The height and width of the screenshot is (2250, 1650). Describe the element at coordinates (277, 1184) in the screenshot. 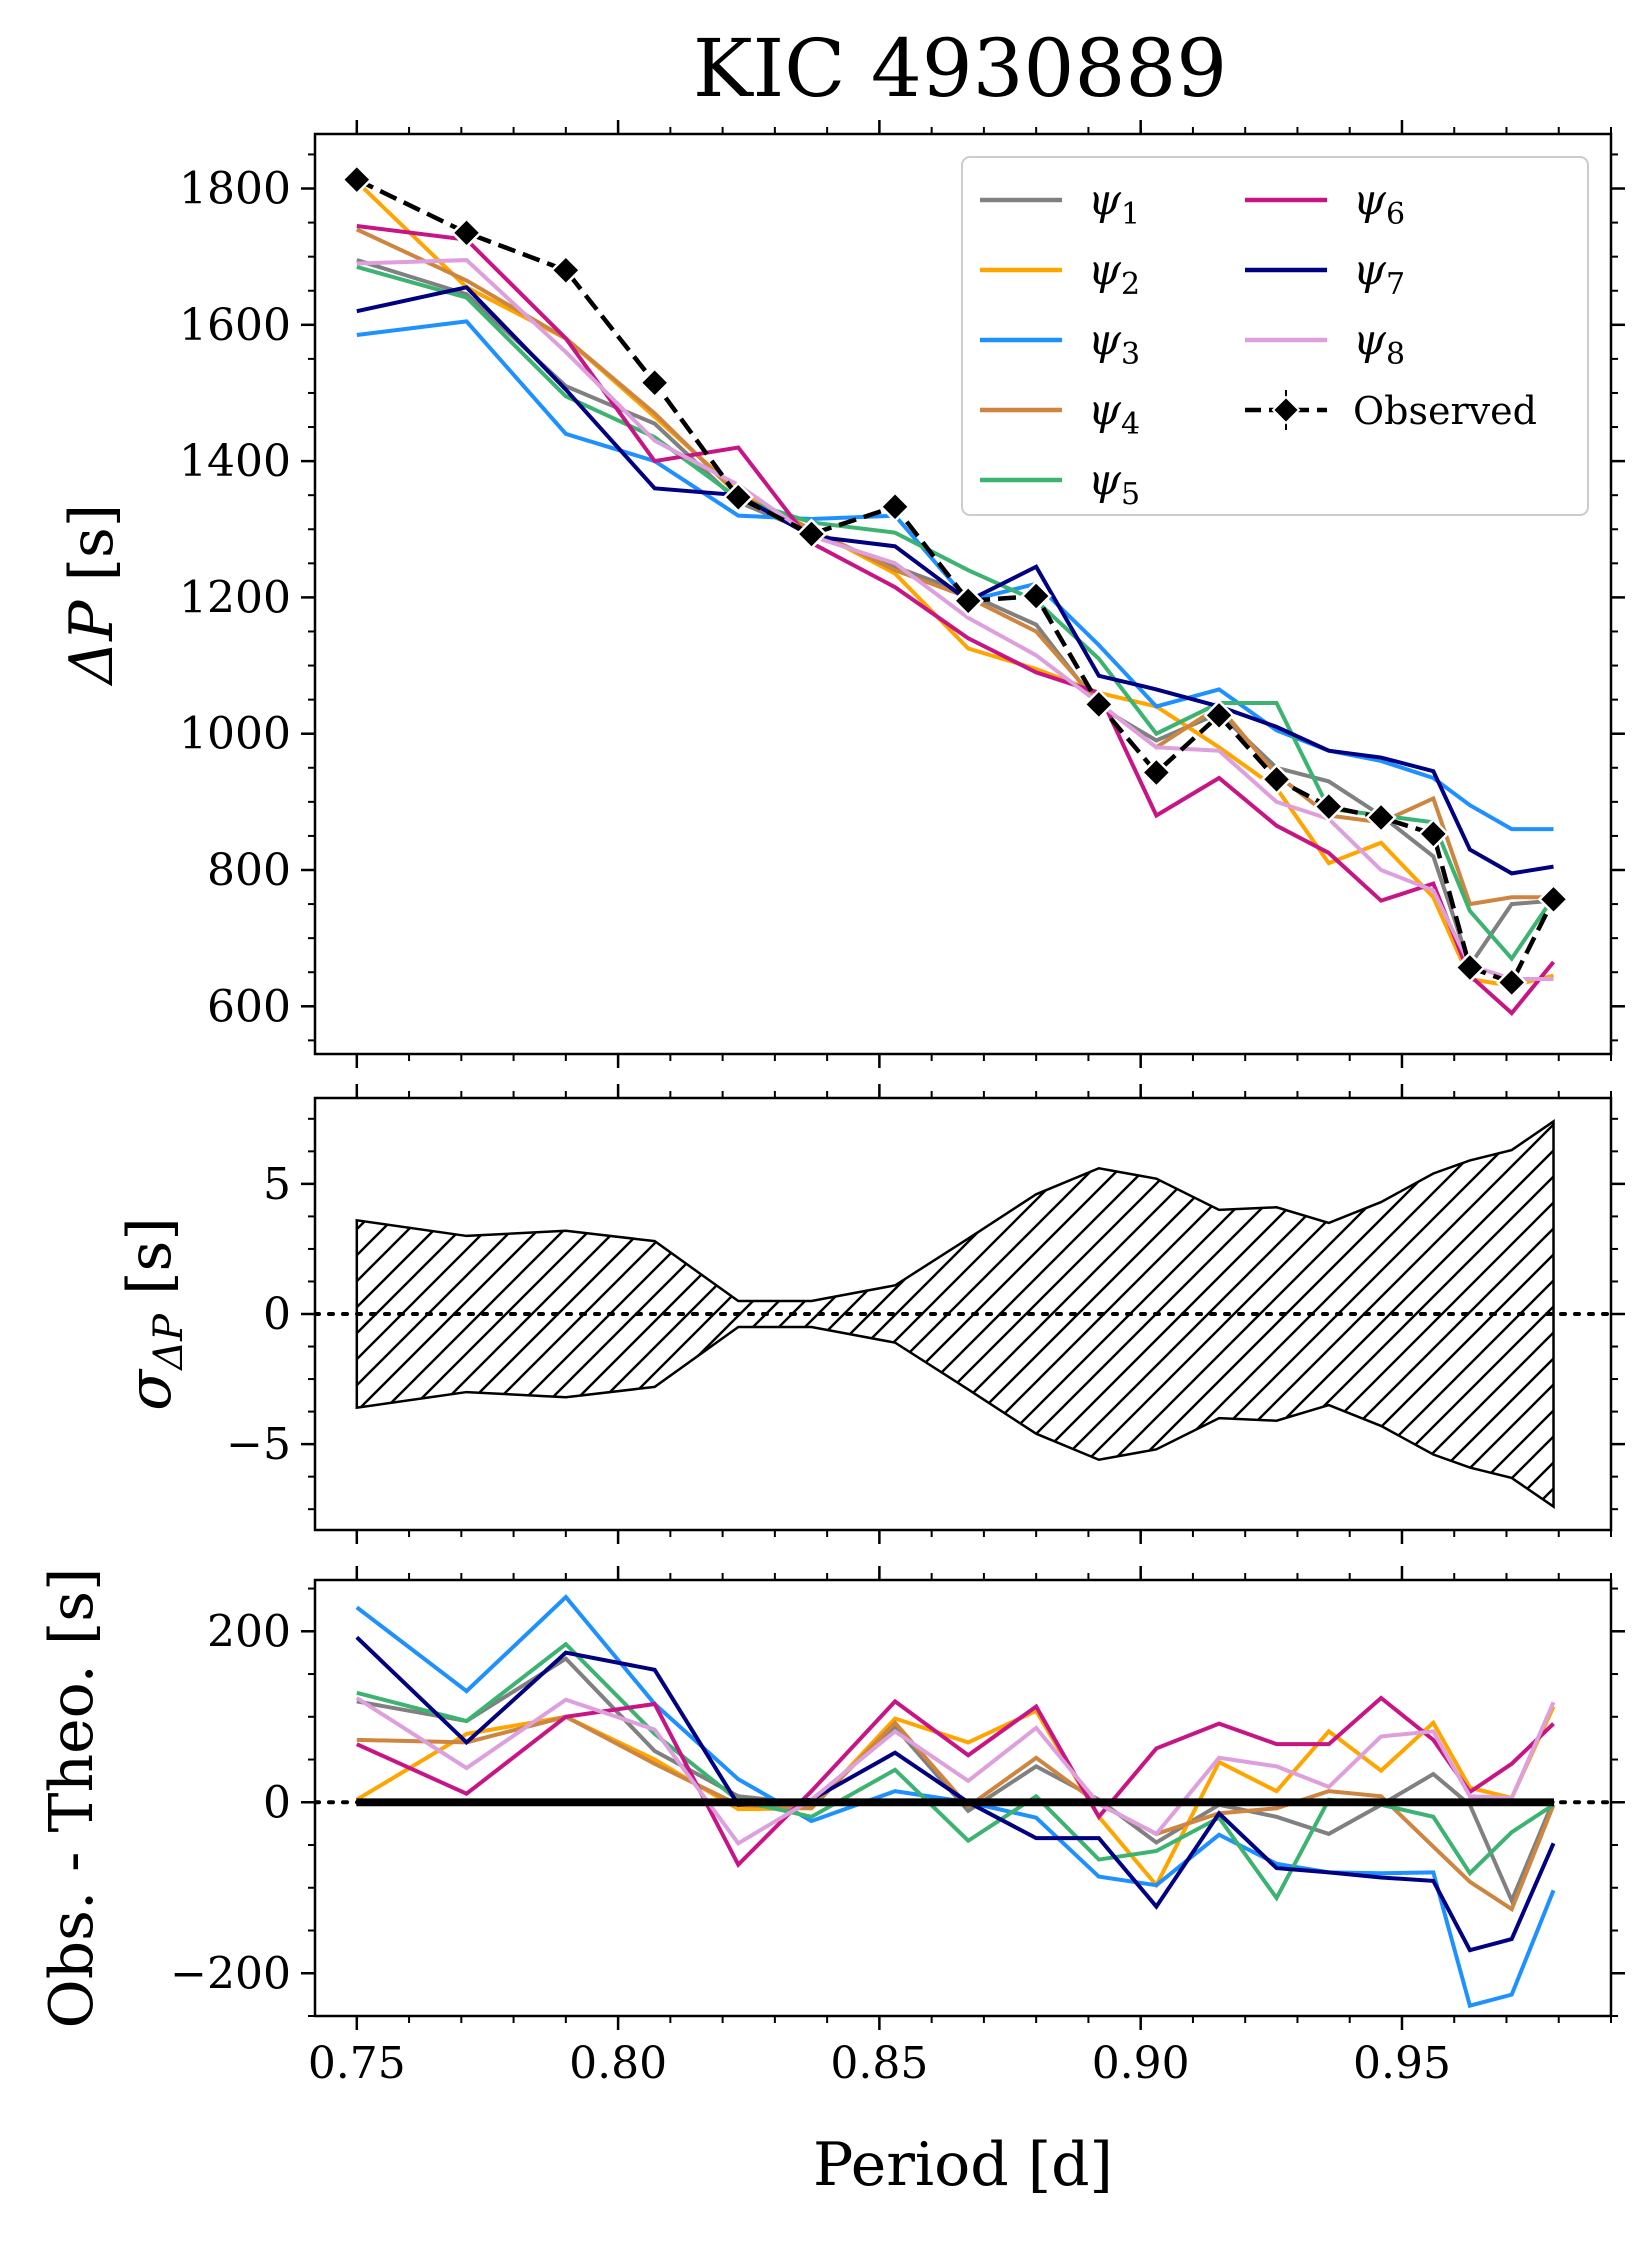

I see `y-tick-label: 5` at that location.